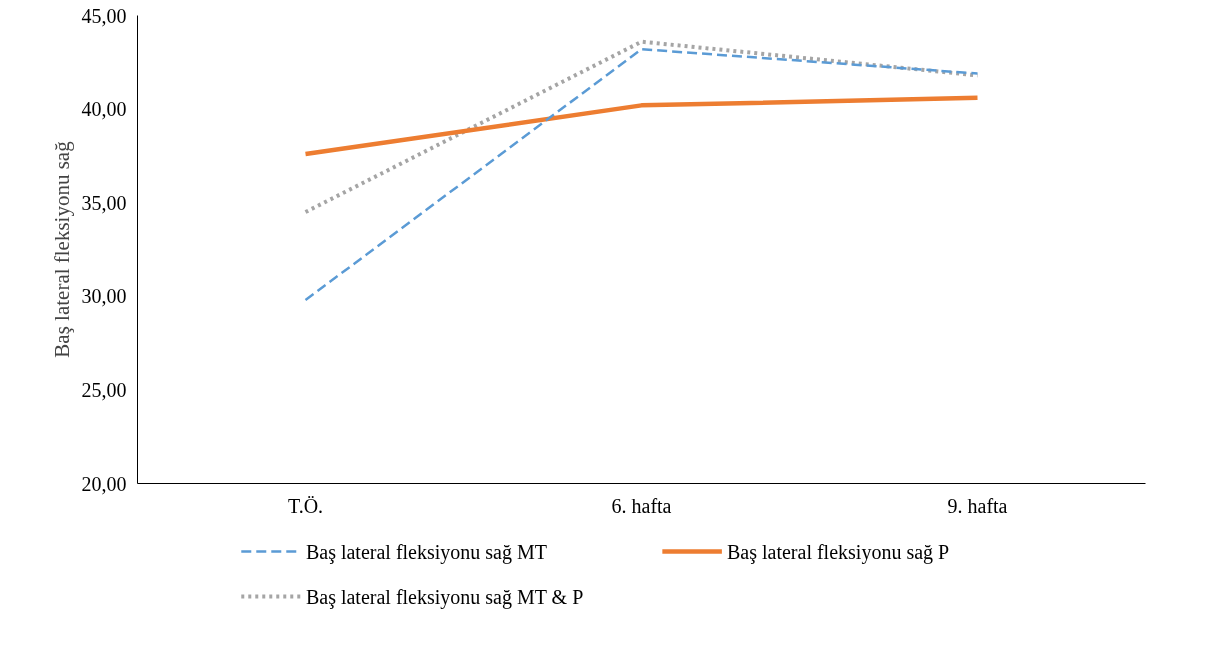 The image size is (1208, 645). I want to click on y-tick-label: 40,00, so click(104, 109).